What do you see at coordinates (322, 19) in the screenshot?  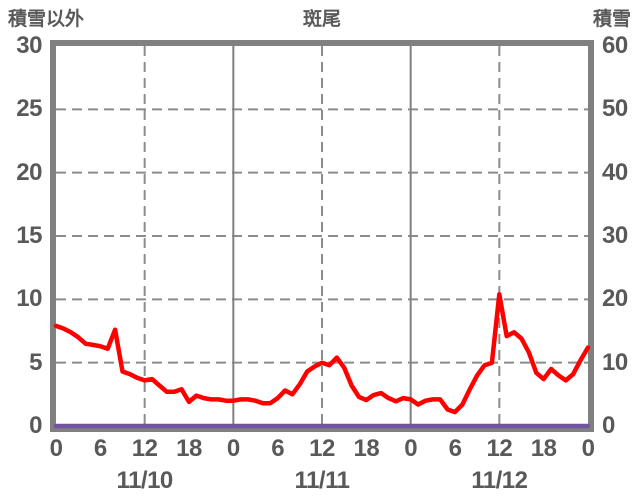 I see `chart-title: 斑尾` at bounding box center [322, 19].